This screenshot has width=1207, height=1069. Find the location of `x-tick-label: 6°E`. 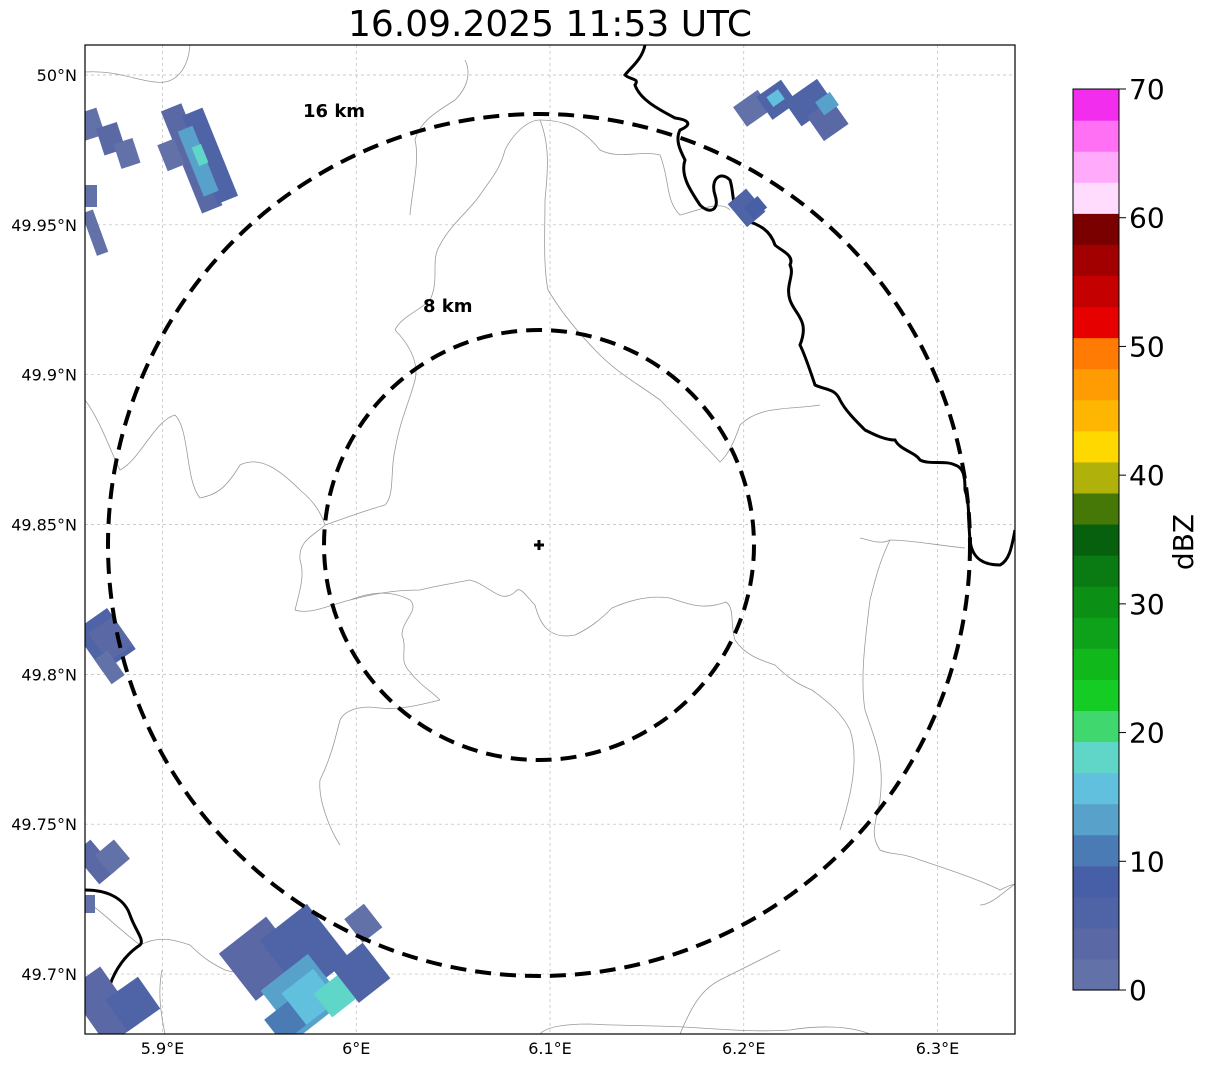

x-tick-label: 6°E is located at coordinates (356, 1048).